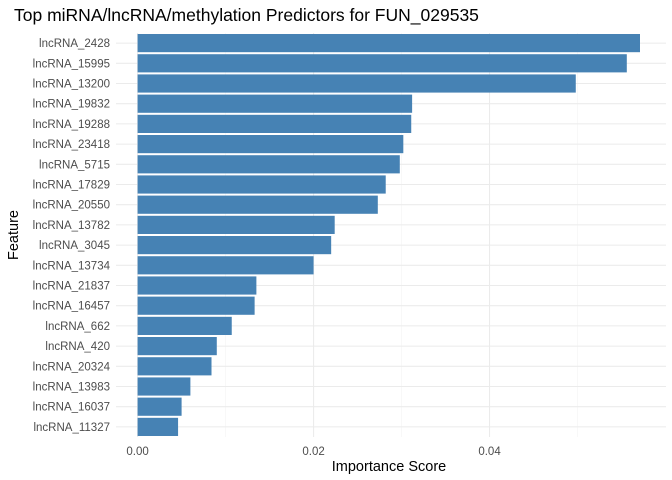  Describe the element at coordinates (71, 186) in the screenshot. I see `y-tick-label: lncRNA_17829` at that location.